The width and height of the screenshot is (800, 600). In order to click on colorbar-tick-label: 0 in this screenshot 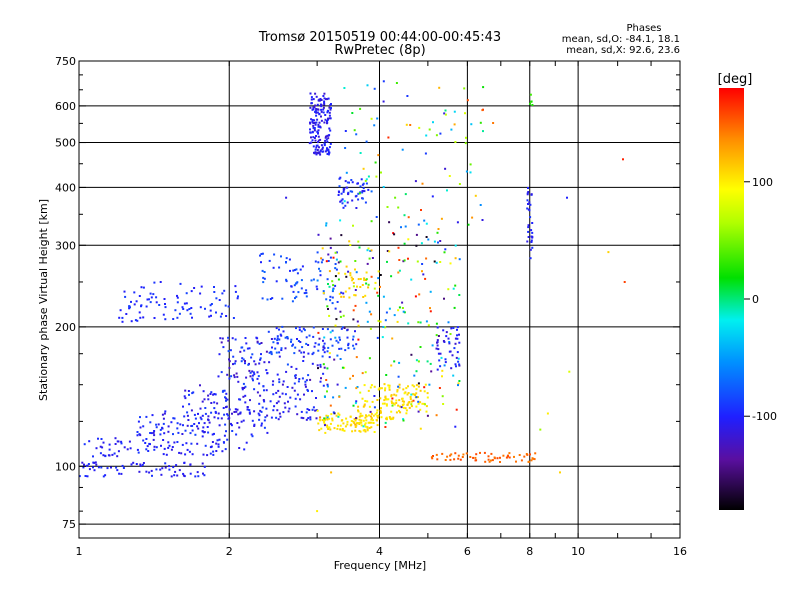, I will do `click(755, 299)`.